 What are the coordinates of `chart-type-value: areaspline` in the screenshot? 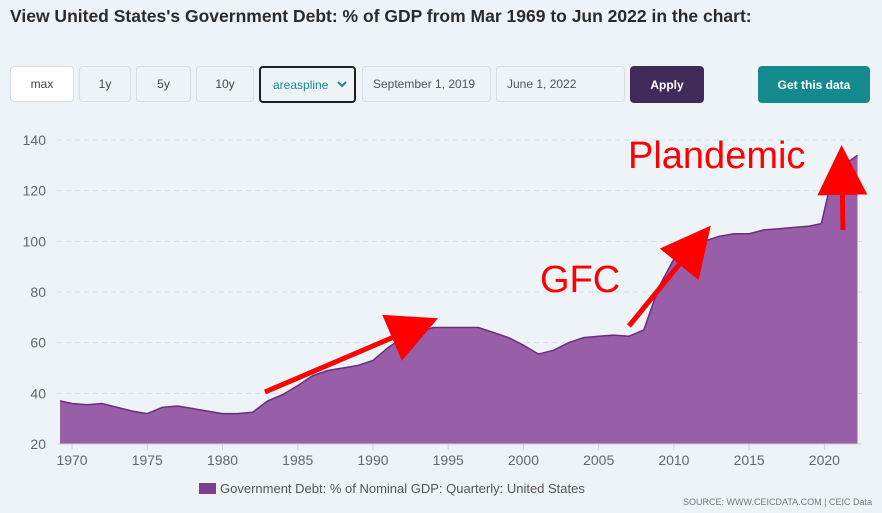 It's located at (301, 84).